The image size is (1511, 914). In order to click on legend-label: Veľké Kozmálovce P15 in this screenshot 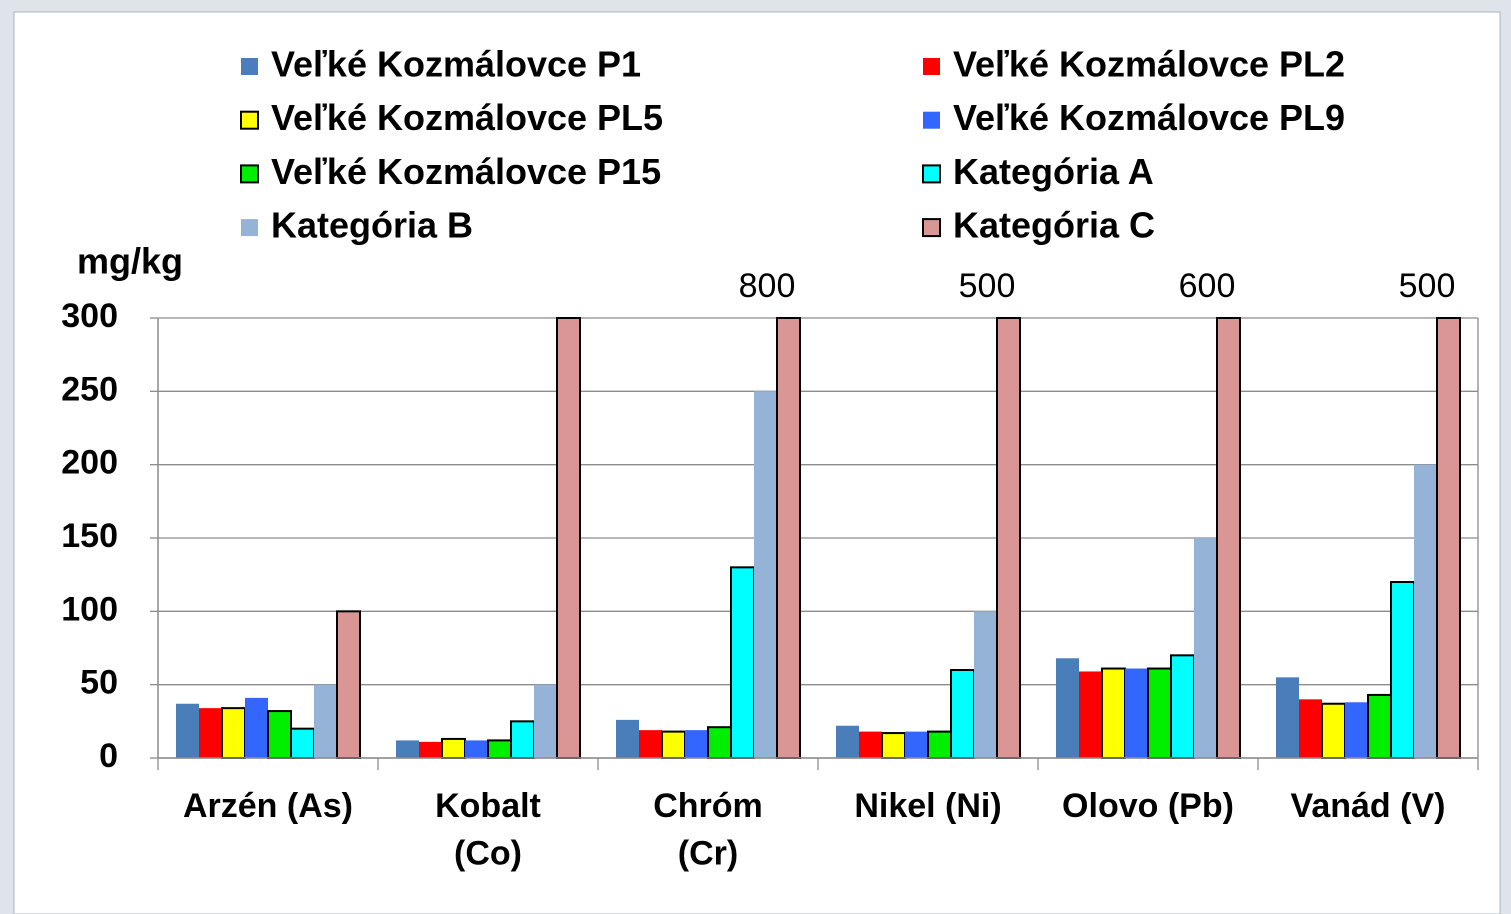, I will do `click(466, 171)`.